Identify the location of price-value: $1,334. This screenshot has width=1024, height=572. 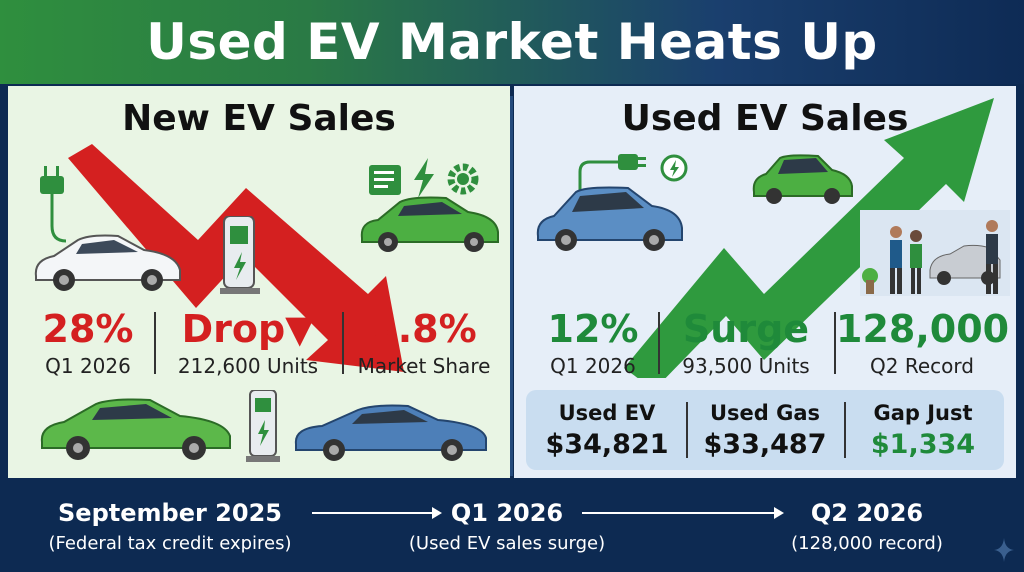
(923, 444).